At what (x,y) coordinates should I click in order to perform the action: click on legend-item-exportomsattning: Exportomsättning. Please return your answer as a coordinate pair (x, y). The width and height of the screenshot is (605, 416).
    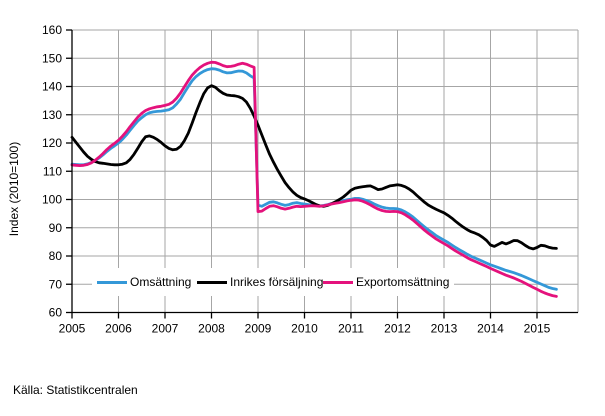
    Looking at the image, I should click on (386, 282).